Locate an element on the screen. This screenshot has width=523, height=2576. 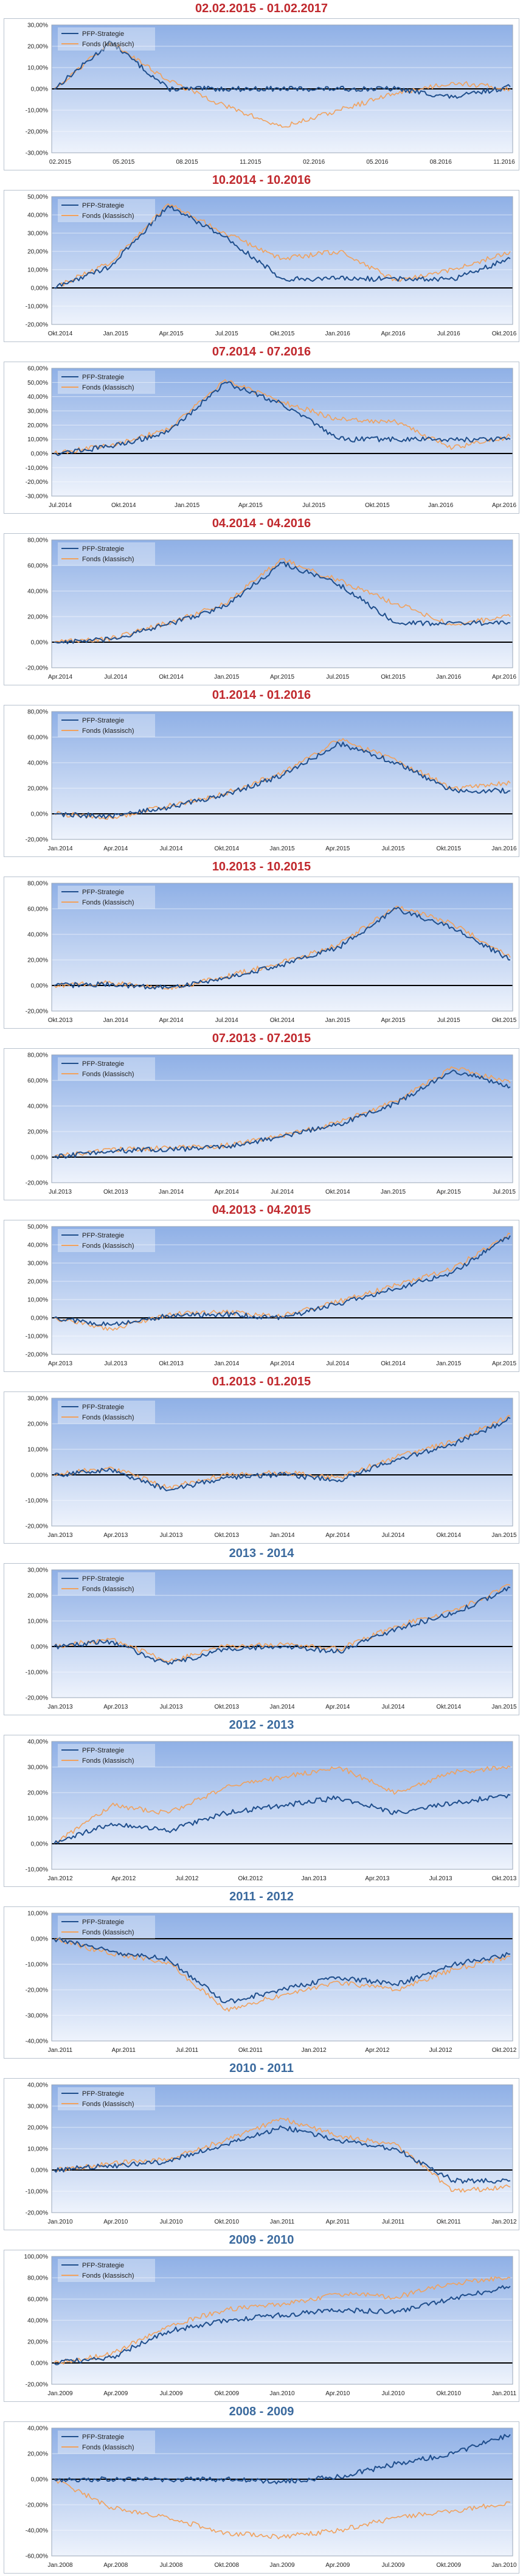
x-tick-label: Jul.2012 is located at coordinates (187, 1878).